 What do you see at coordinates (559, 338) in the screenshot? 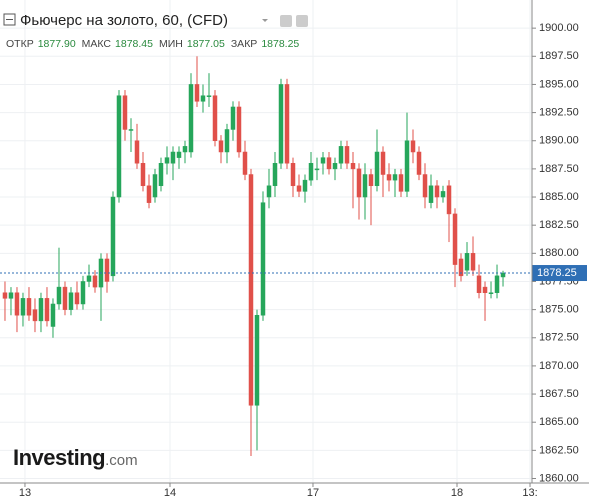
I see `y-tick-label: 1872.50` at bounding box center [559, 338].